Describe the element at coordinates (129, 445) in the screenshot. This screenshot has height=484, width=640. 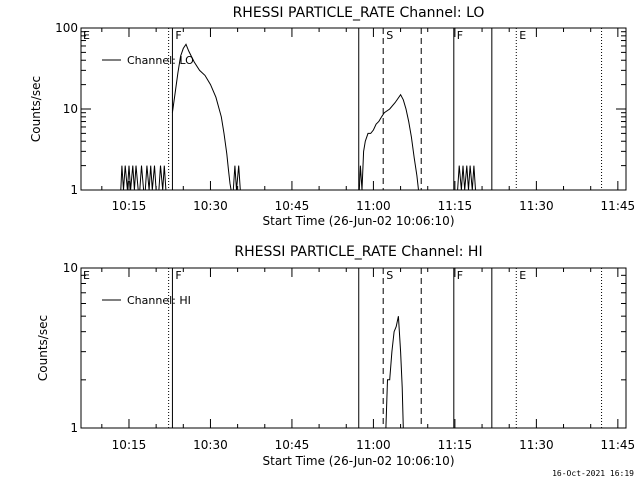
I see `panel-2-x-tick-label: 10:15` at that location.